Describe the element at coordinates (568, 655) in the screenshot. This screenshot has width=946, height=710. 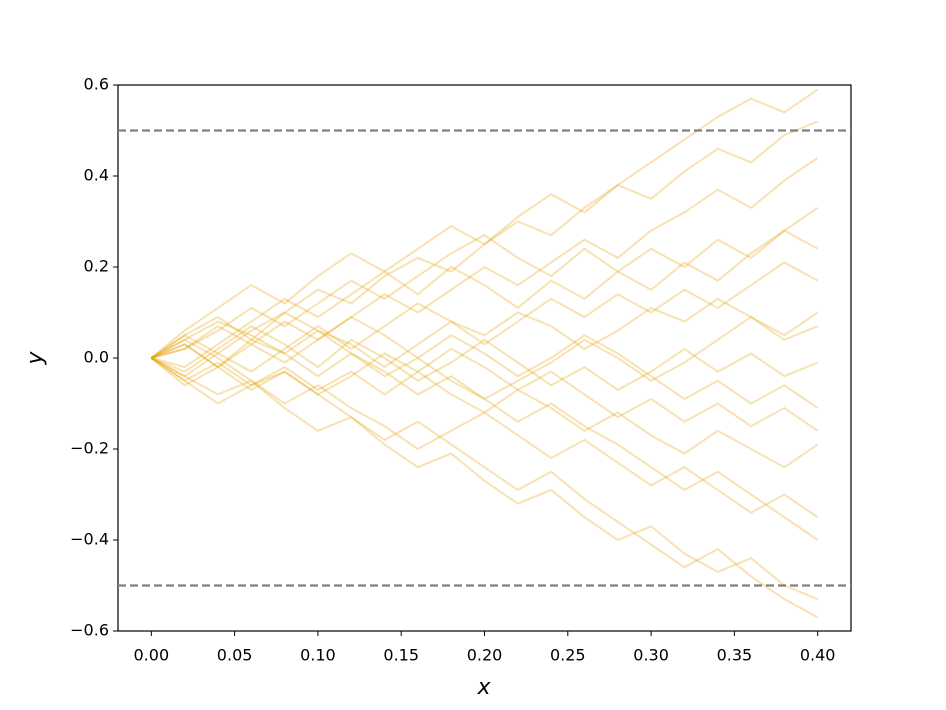
I see `x-tick-label: 0.25` at that location.